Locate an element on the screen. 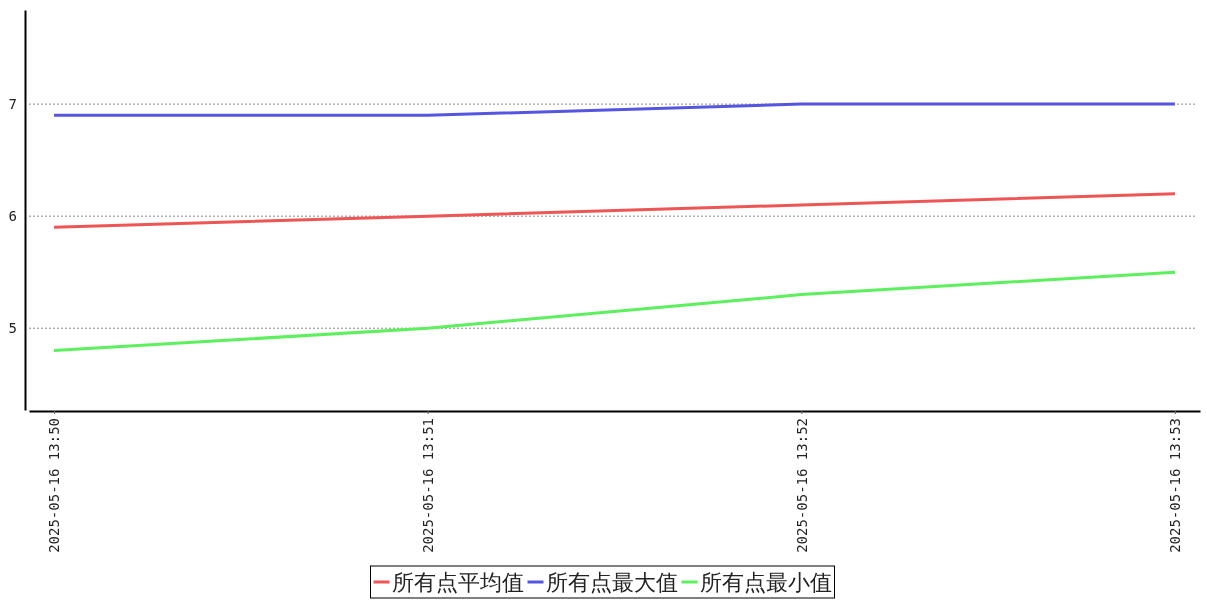 The height and width of the screenshot is (600, 1207). y-tick-label: 6 is located at coordinates (12, 216).